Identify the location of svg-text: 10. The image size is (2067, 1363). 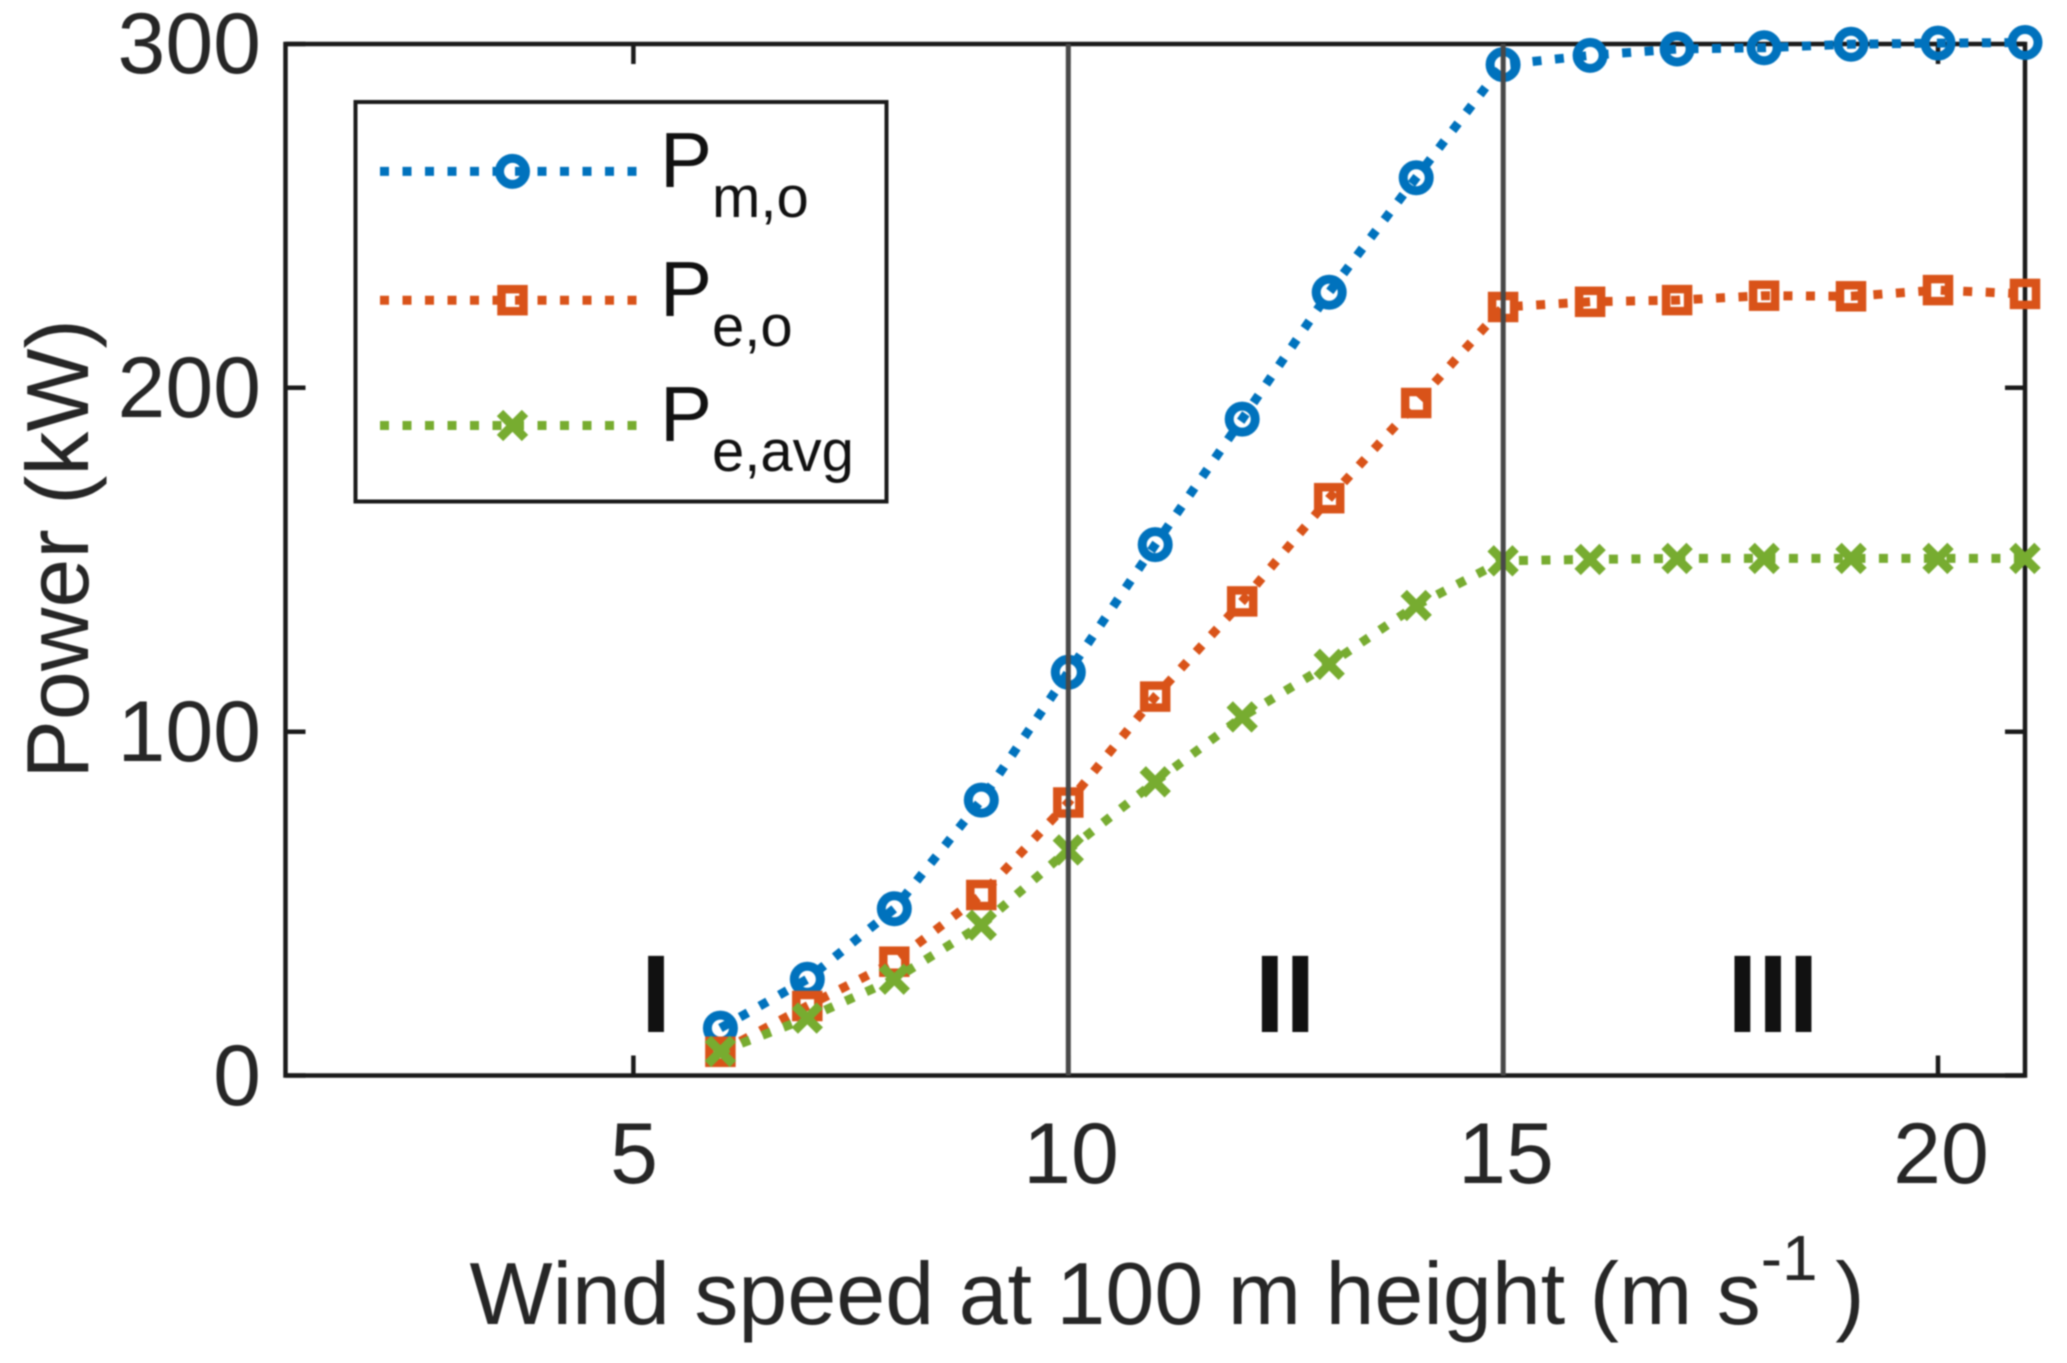
(1071, 1154).